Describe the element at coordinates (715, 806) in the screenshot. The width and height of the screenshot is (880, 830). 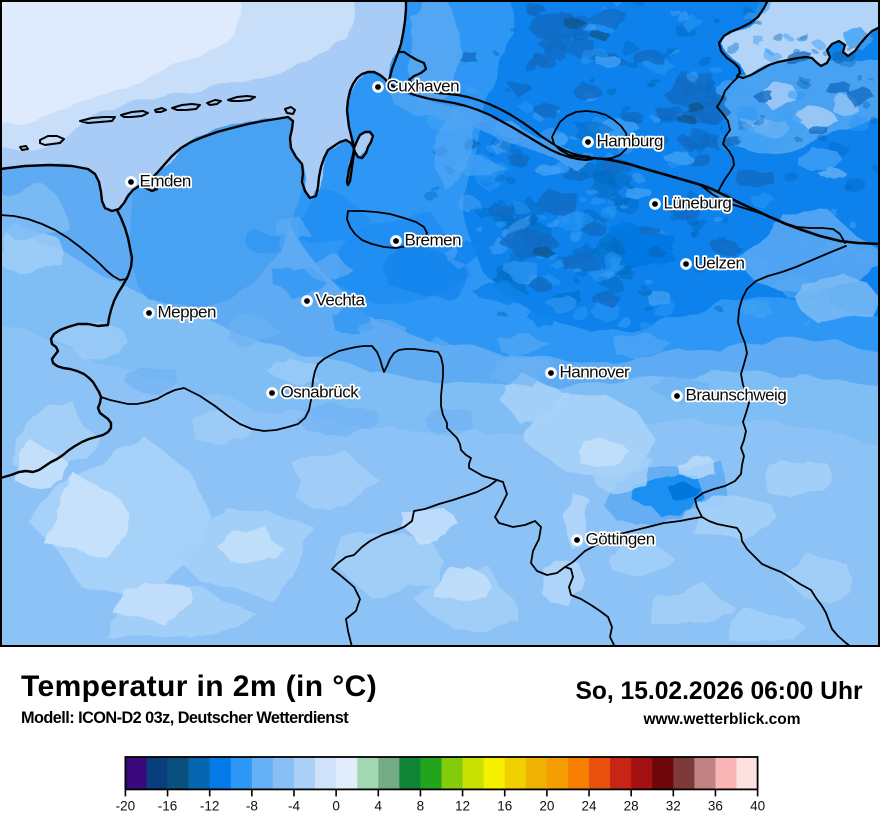
I see `svg-text: 36` at that location.